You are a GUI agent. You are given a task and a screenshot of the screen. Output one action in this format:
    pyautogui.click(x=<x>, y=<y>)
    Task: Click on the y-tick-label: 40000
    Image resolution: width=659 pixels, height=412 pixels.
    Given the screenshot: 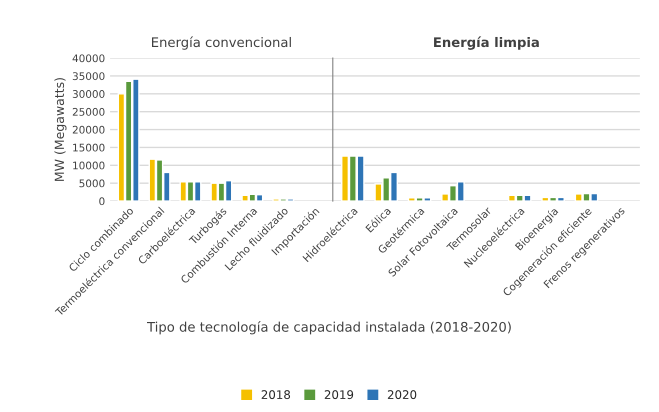 What is the action you would take?
    pyautogui.click(x=88, y=58)
    